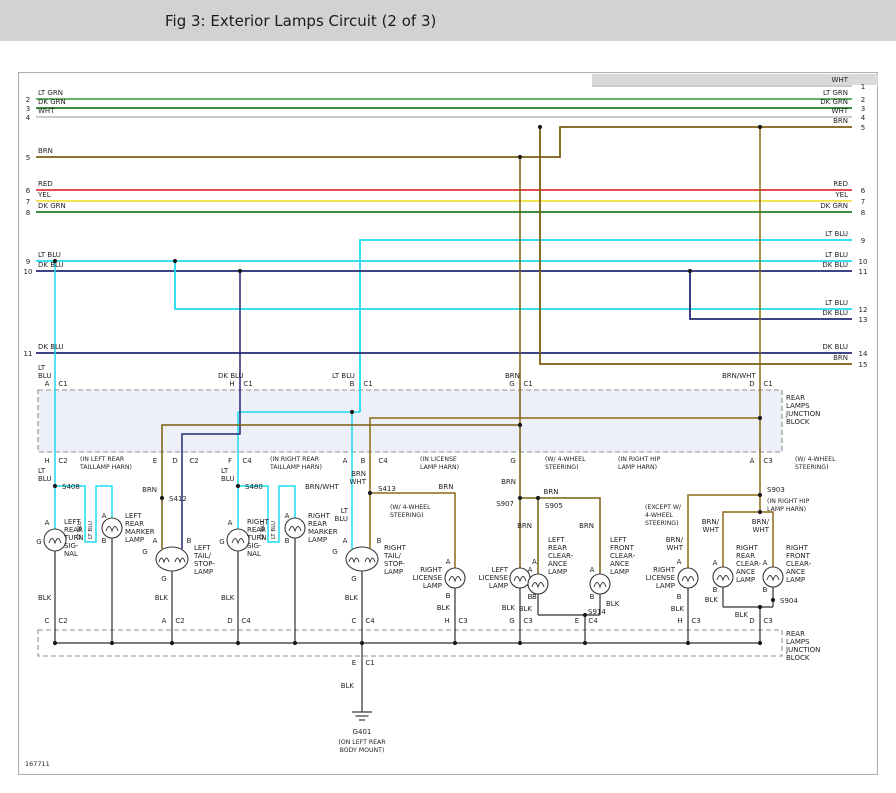 The image size is (896, 793). I want to click on diagram-label: (IN RIGHT HIP, so click(639, 459).